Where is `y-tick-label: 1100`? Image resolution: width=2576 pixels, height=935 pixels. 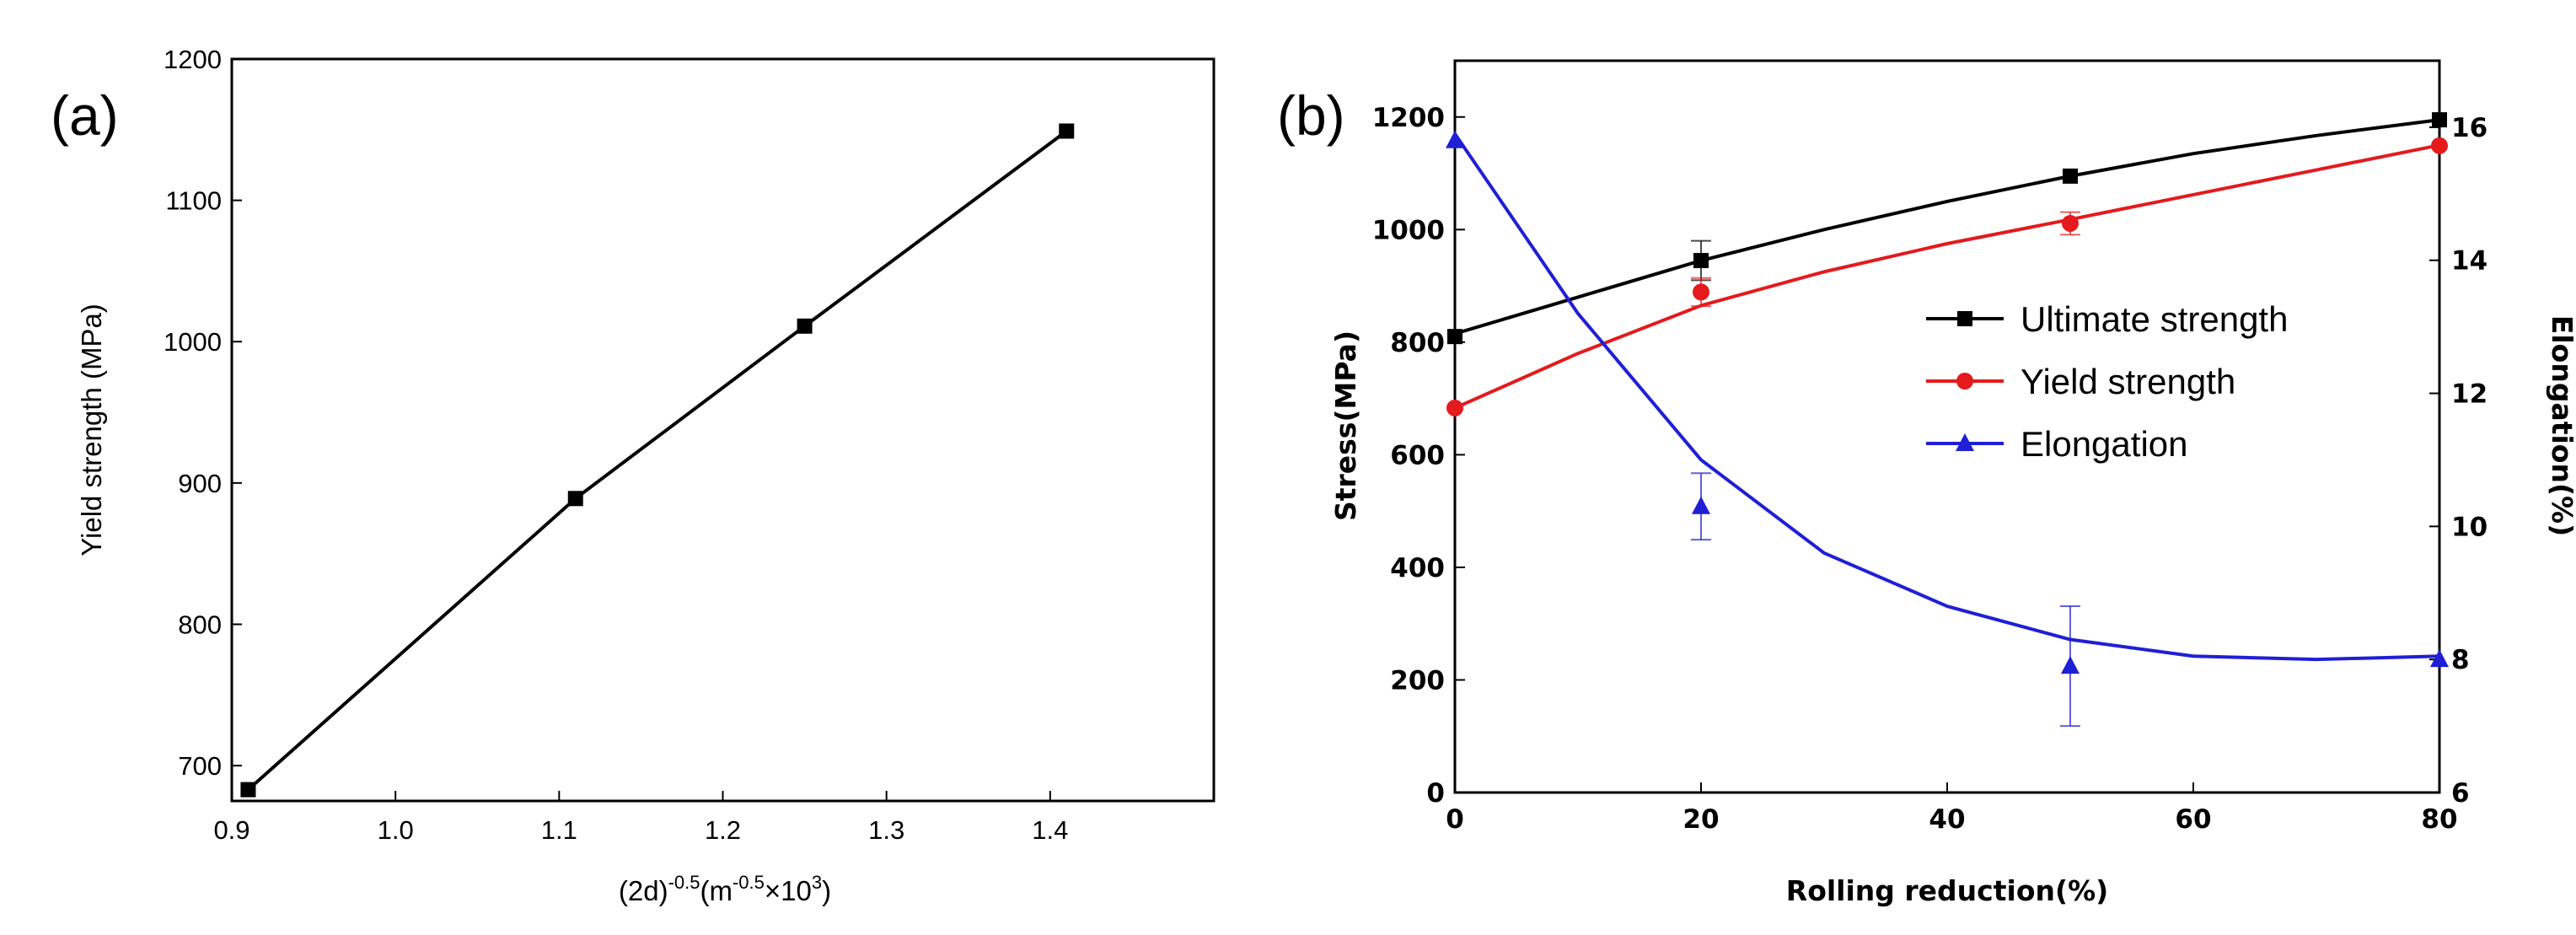
y-tick-label: 1100 is located at coordinates (193, 201).